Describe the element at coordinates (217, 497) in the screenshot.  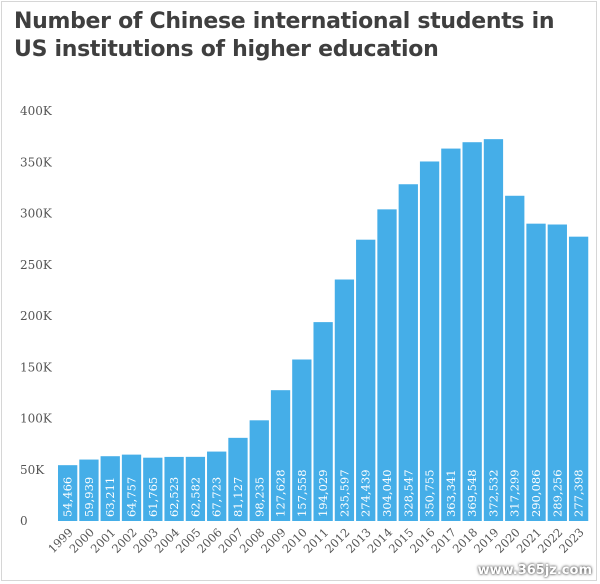
I see `bar-value-label: 67,723` at that location.